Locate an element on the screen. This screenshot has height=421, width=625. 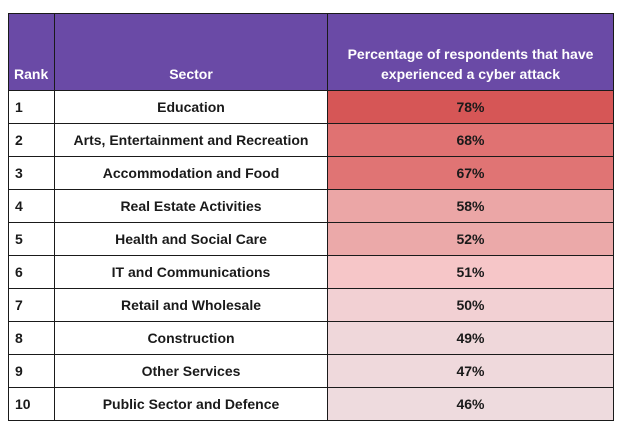
table-row: 6 IT and Communications 51% is located at coordinates (311, 272).